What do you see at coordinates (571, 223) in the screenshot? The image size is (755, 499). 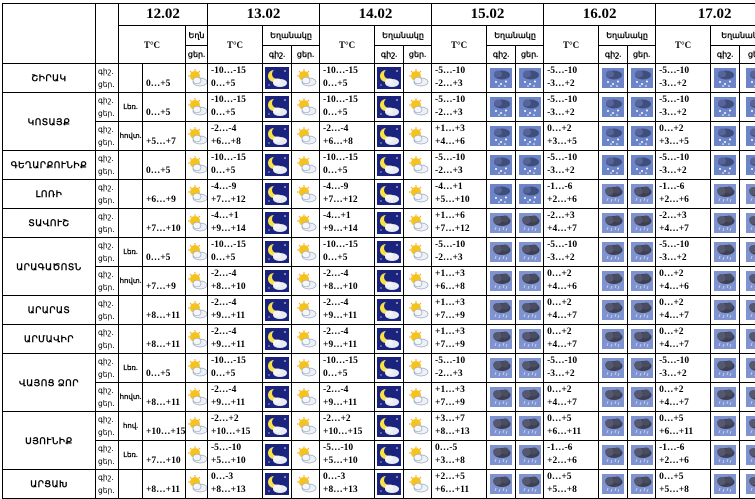 I see `temp-range: -2…+3+4…+7` at bounding box center [571, 223].